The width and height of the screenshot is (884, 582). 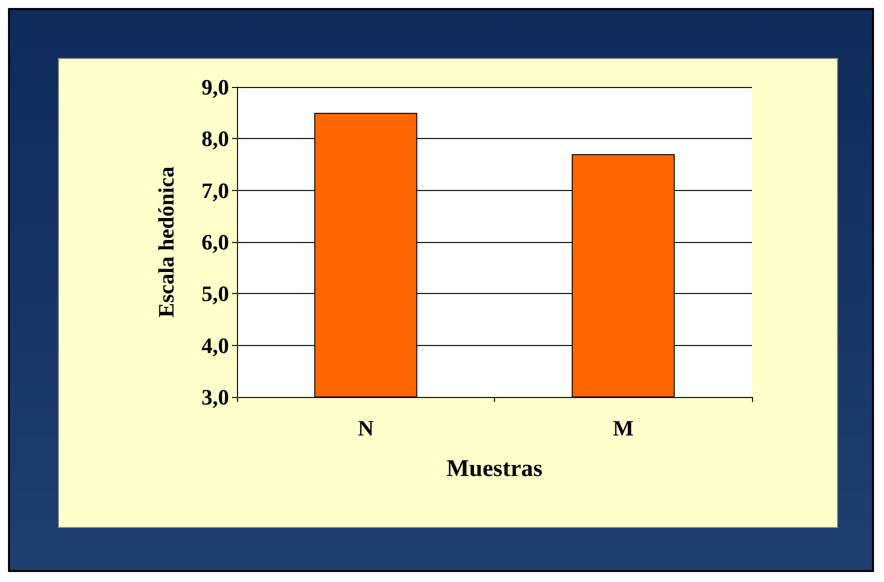 I want to click on y-tick-label: 6,0, so click(x=215, y=242).